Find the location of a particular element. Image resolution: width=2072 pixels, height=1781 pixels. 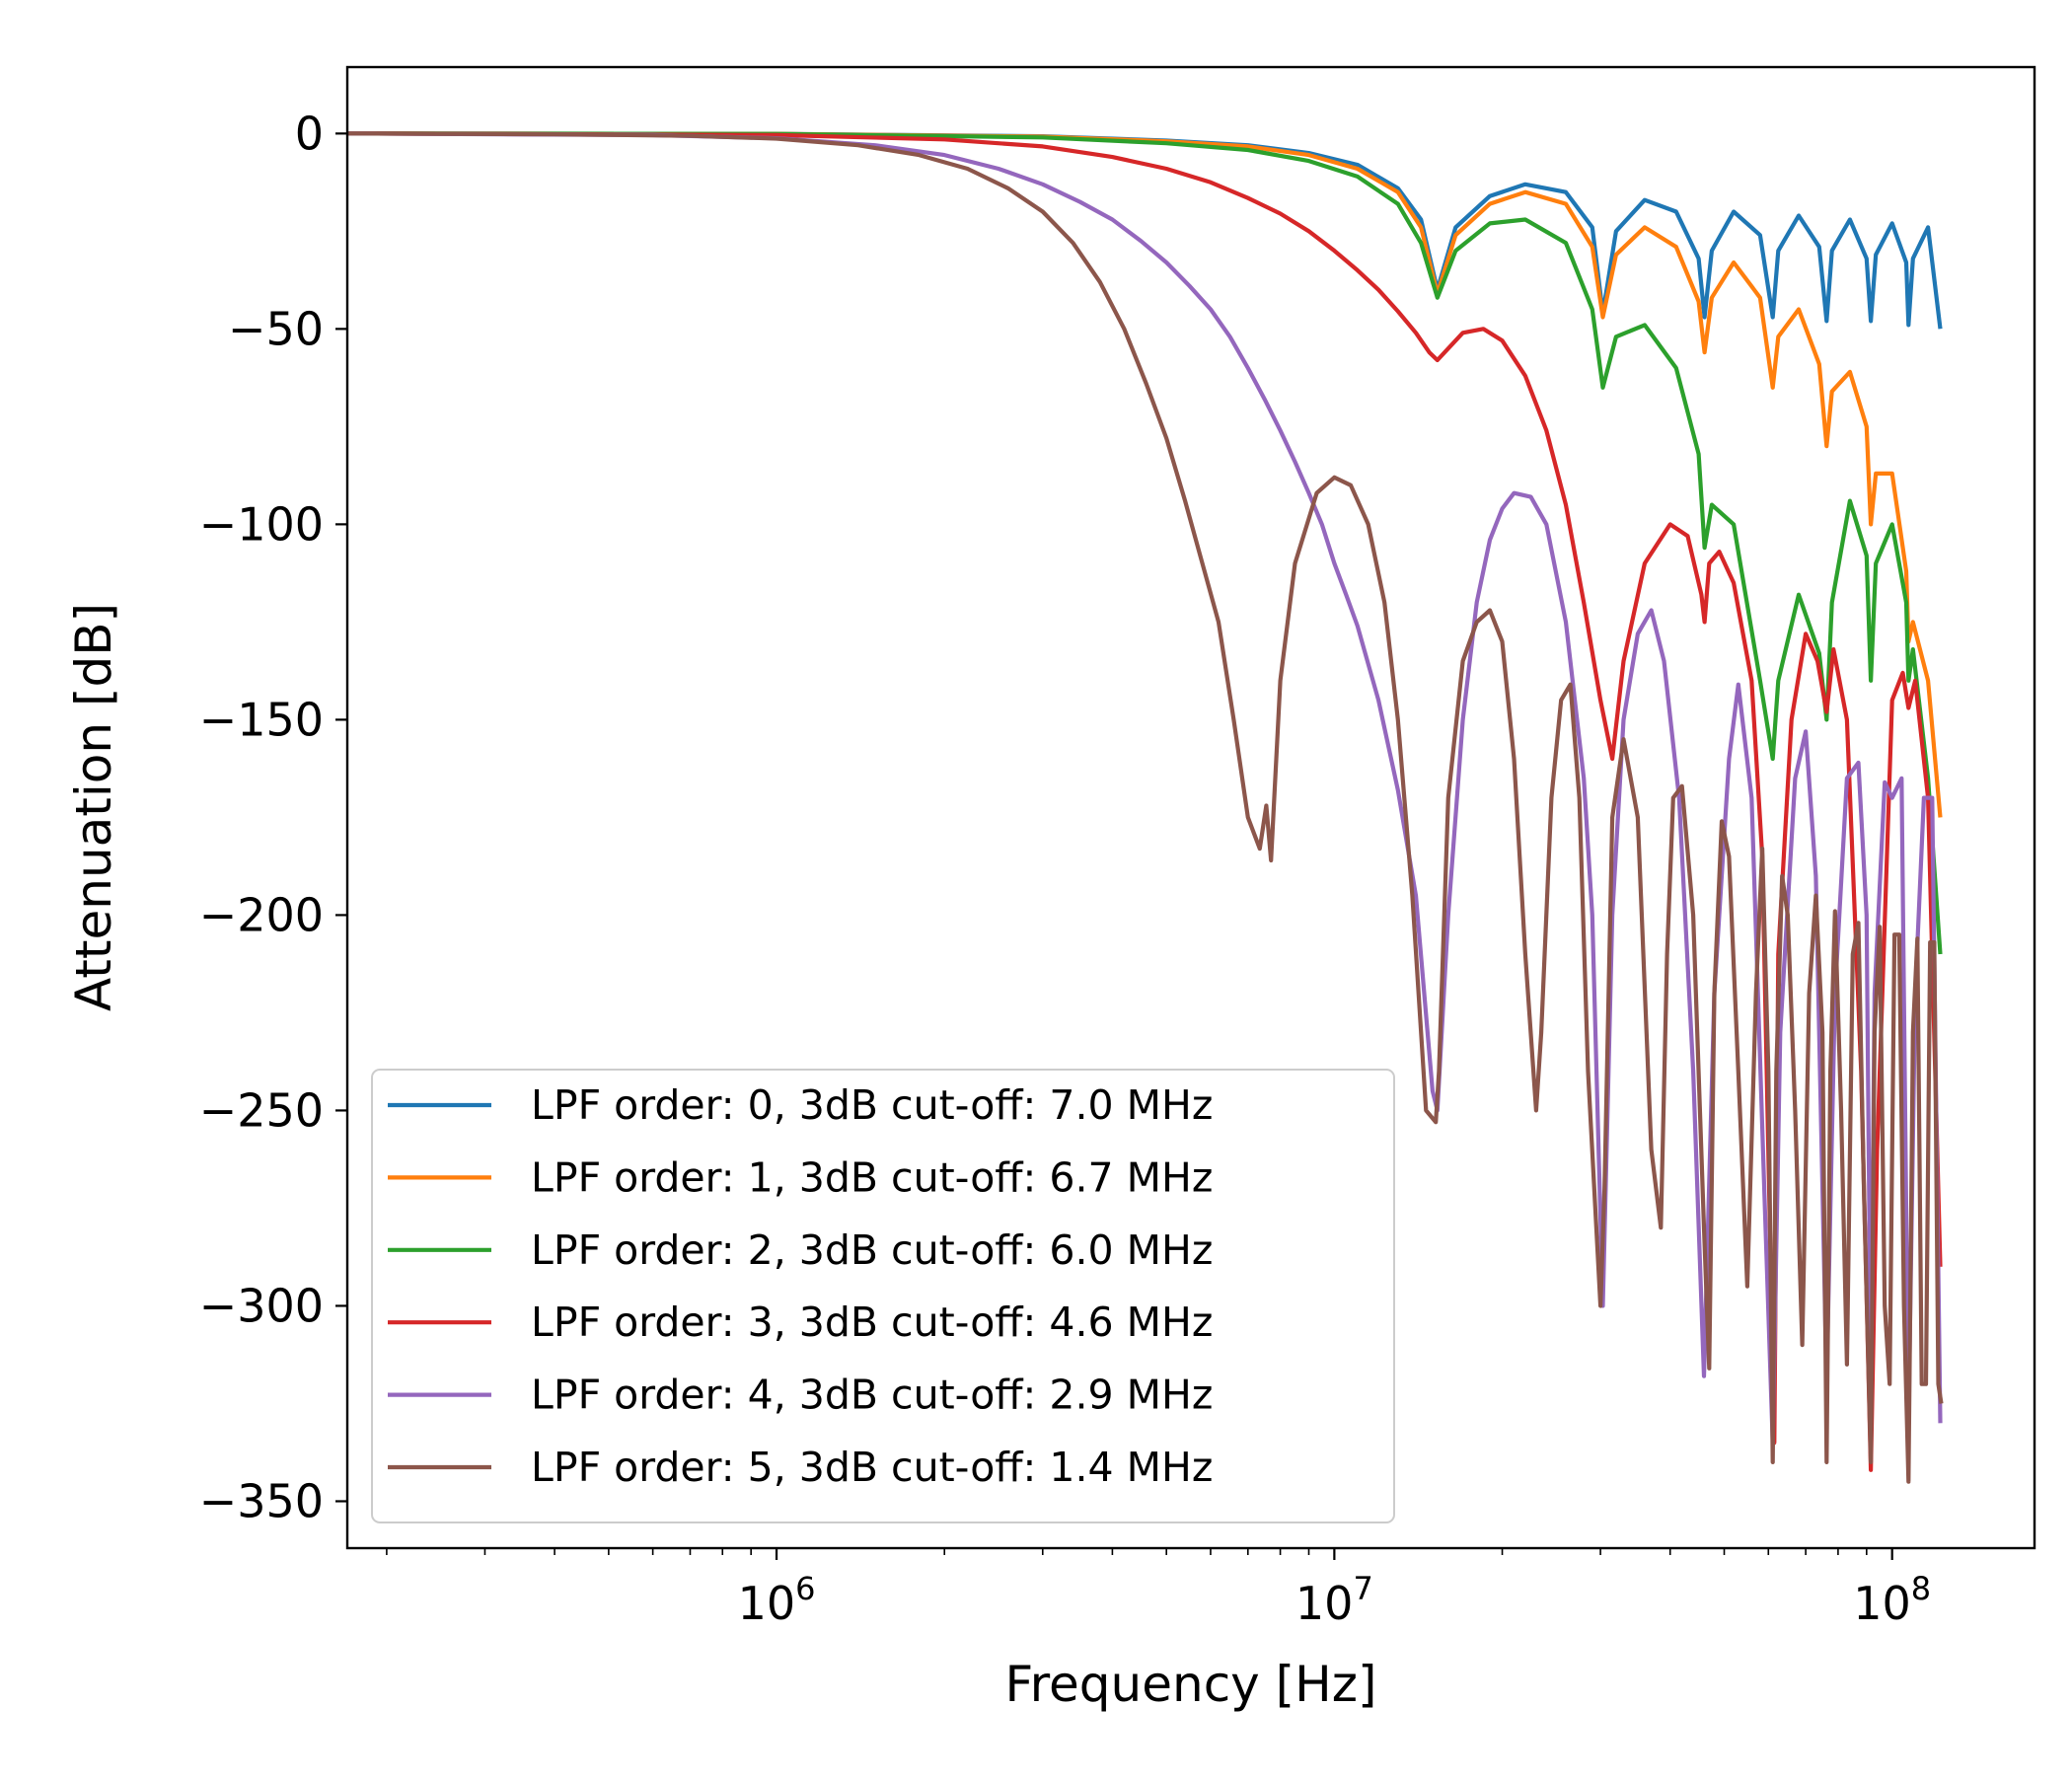

x-tick-label: 10⁸ is located at coordinates (1892, 1600).